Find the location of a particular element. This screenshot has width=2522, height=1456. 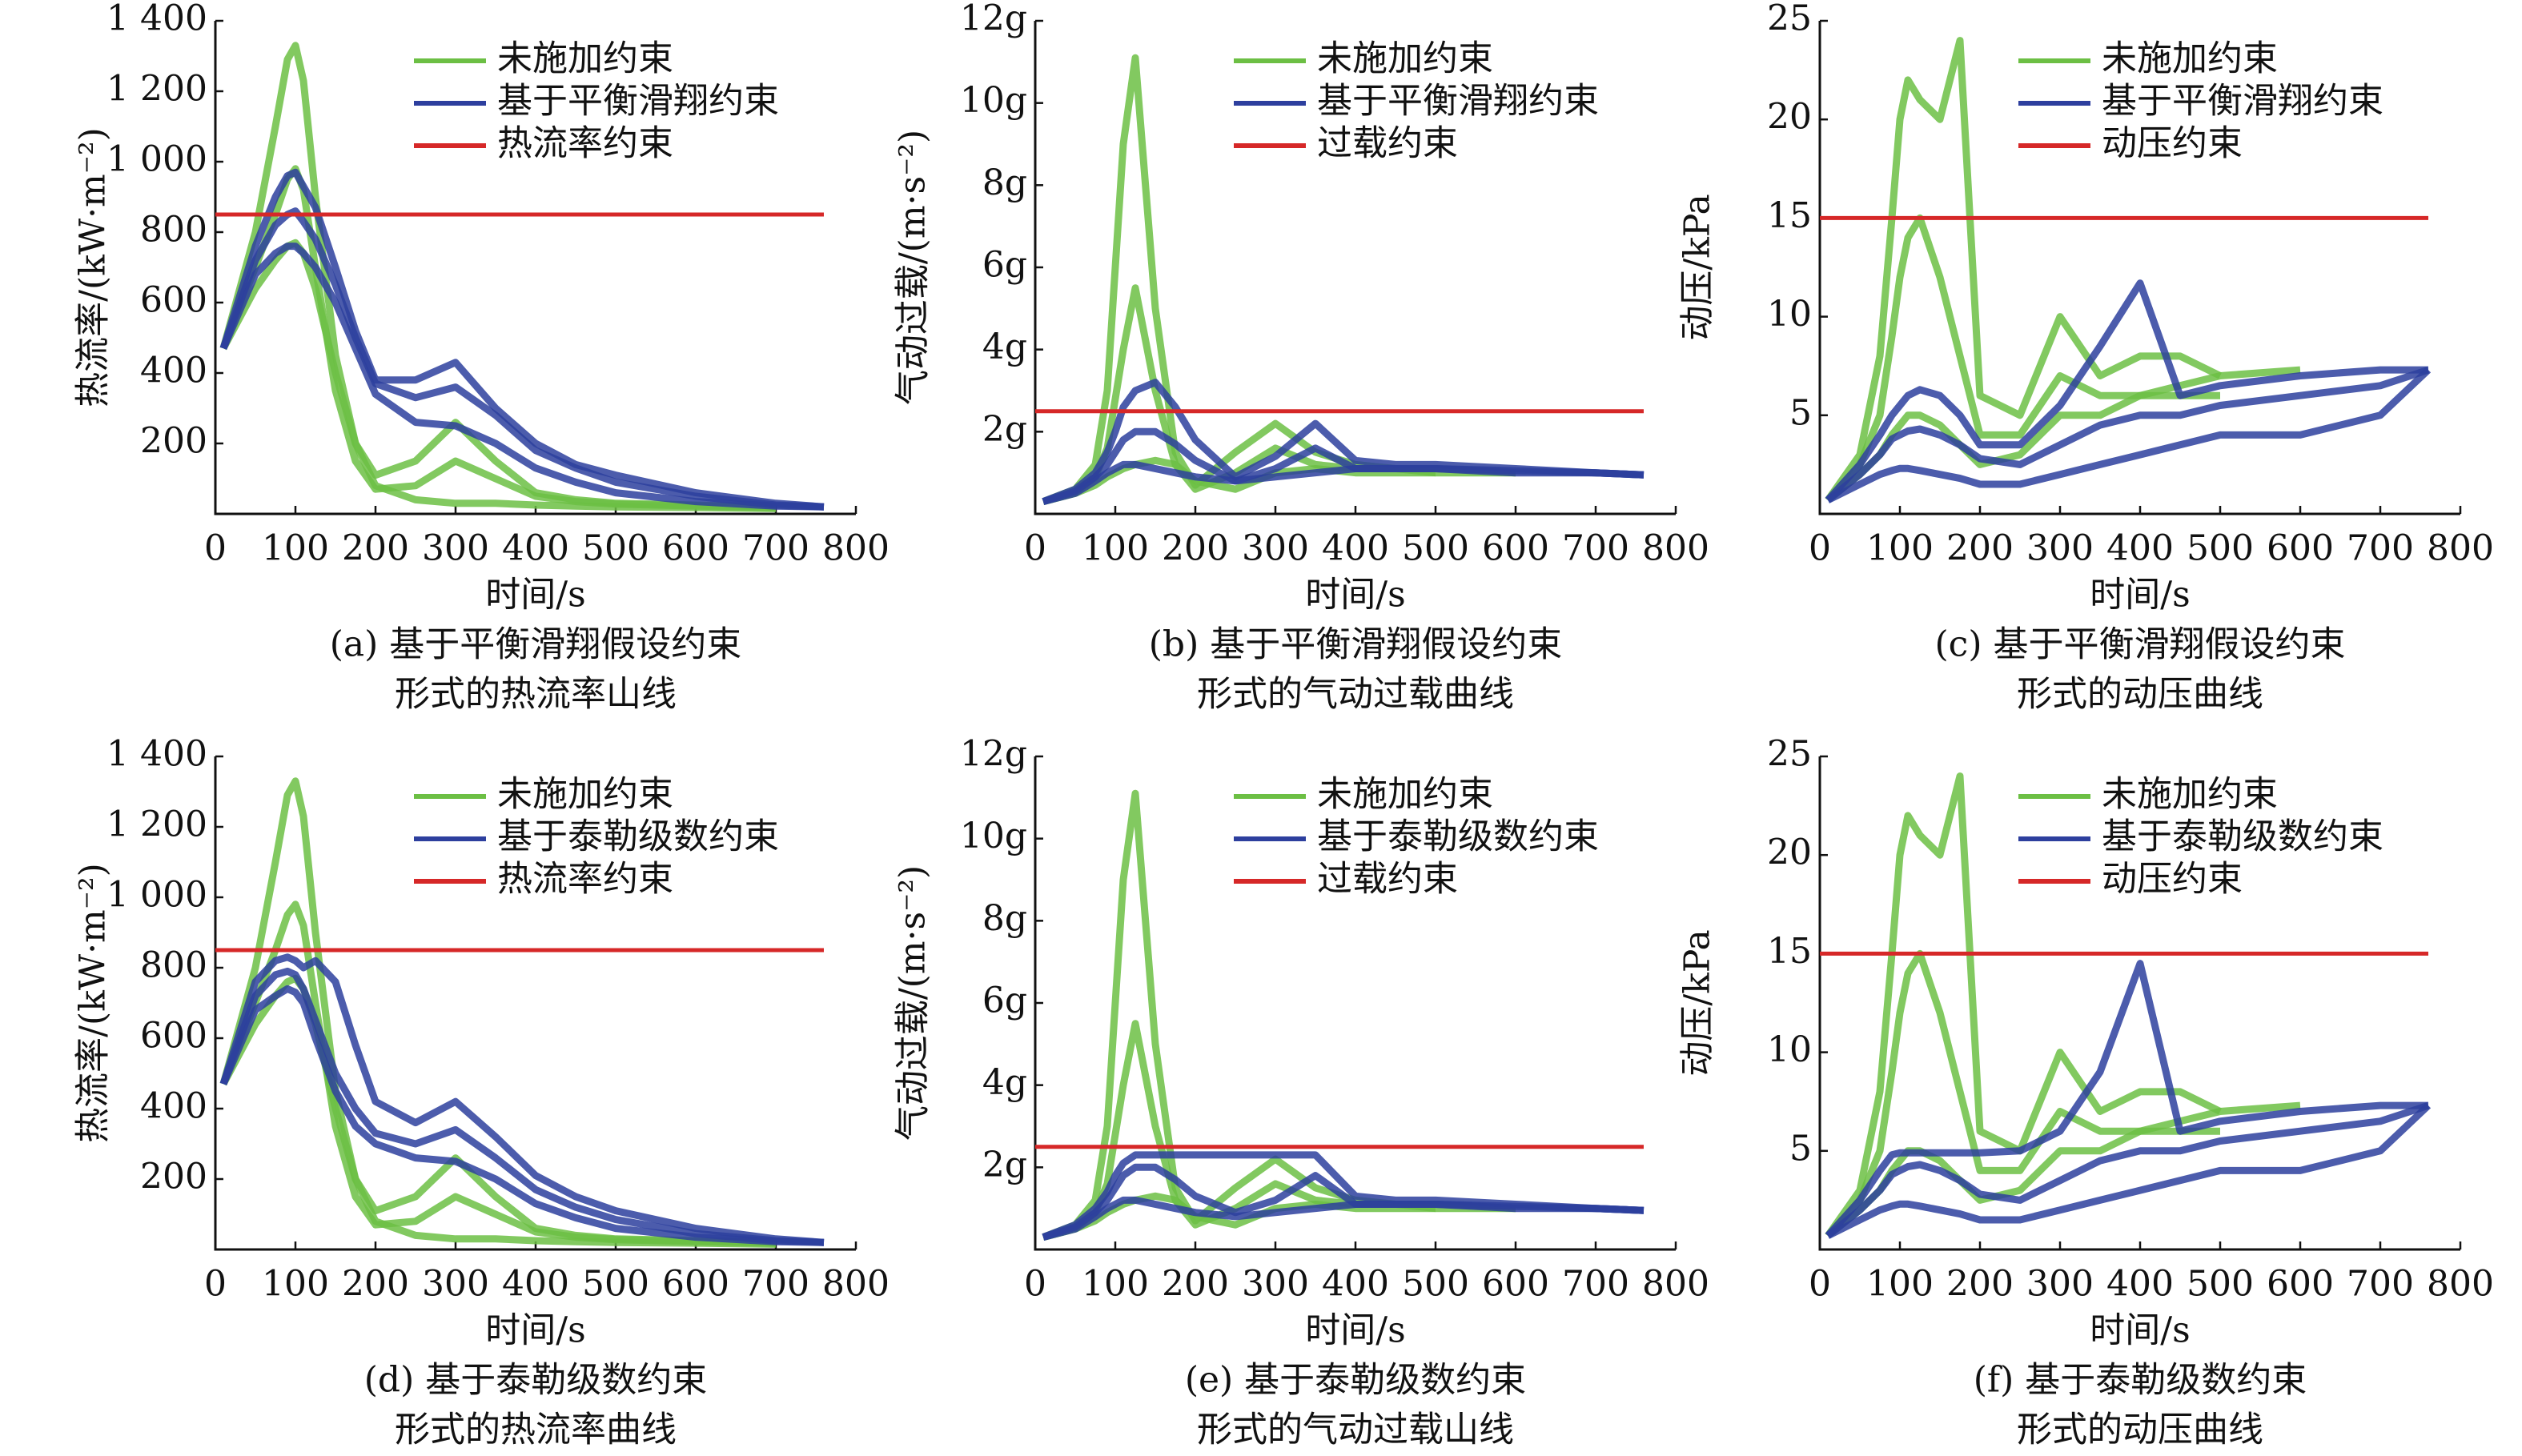

y-tick-label: 200 is located at coordinates (173, 441).